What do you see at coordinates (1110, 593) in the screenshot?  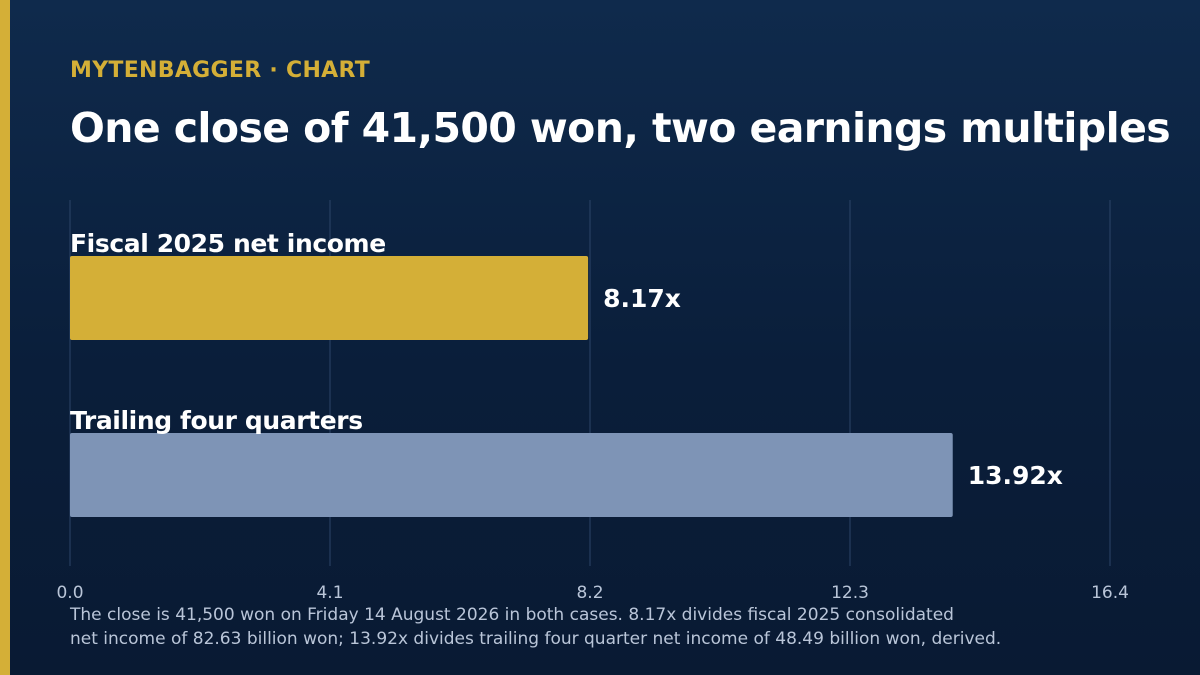 I see `x-tick-label-4: 16.4` at bounding box center [1110, 593].